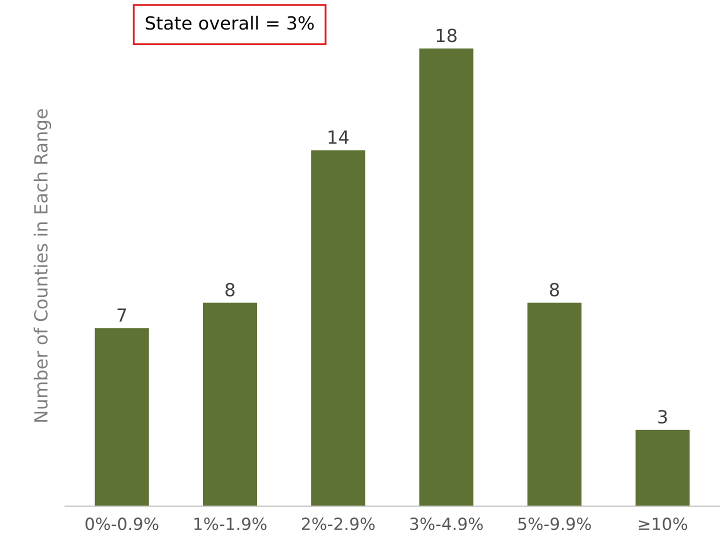 Image resolution: width=723 pixels, height=546 pixels. Describe the element at coordinates (554, 524) in the screenshot. I see `x-tick-label: 5%-9.9%` at that location.